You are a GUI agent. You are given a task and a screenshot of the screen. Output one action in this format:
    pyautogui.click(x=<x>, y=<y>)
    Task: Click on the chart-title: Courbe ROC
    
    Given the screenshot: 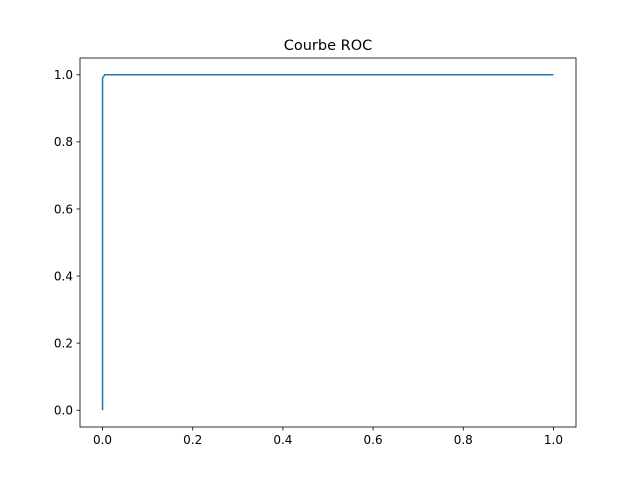 What is the action you would take?
    pyautogui.click(x=328, y=46)
    